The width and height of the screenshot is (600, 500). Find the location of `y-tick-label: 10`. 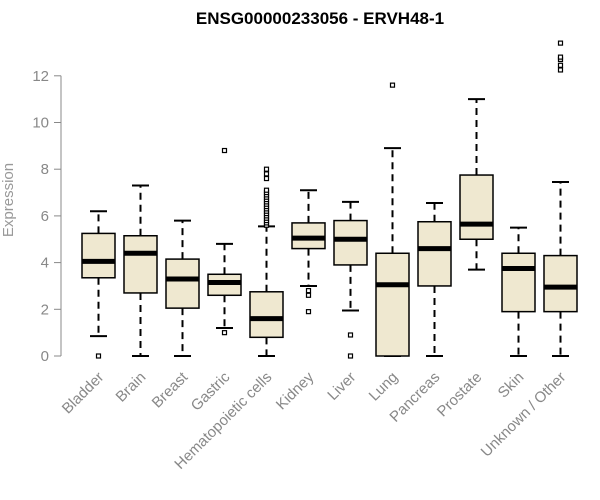

y-tick-label: 10 is located at coordinates (40, 123).